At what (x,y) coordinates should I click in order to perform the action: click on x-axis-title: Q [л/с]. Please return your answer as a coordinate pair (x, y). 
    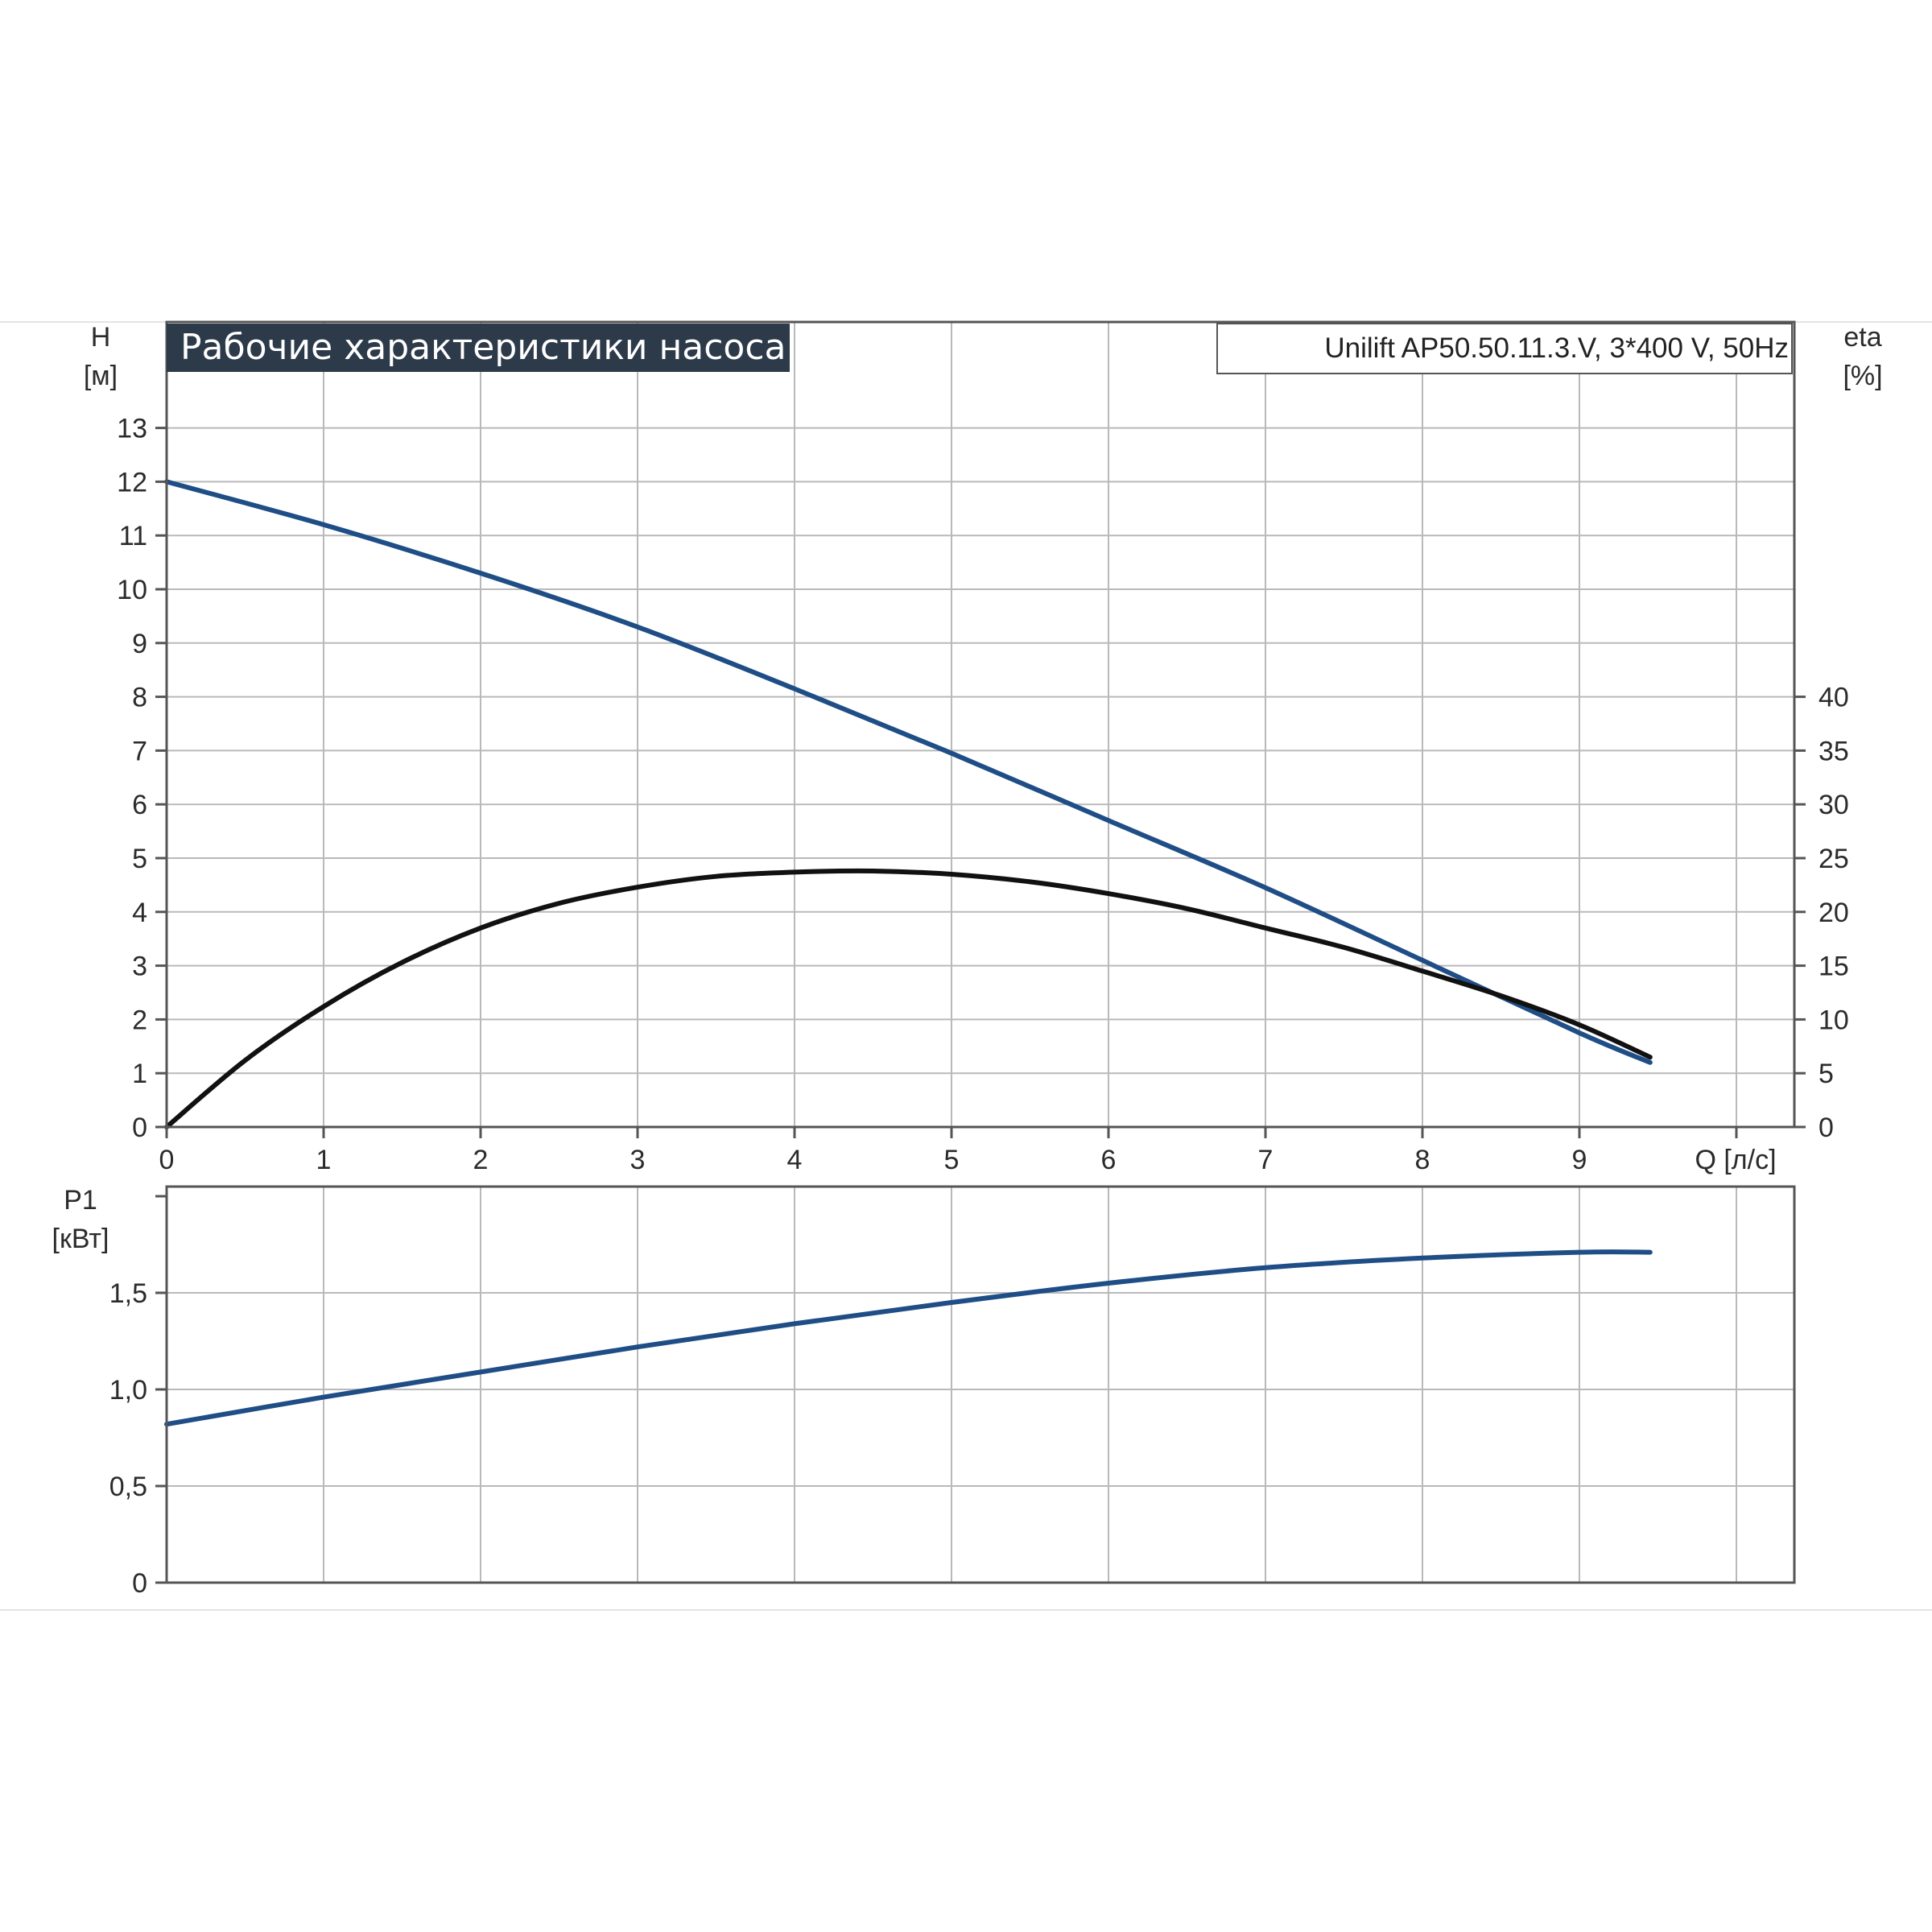
    Looking at the image, I should click on (1735, 1160).